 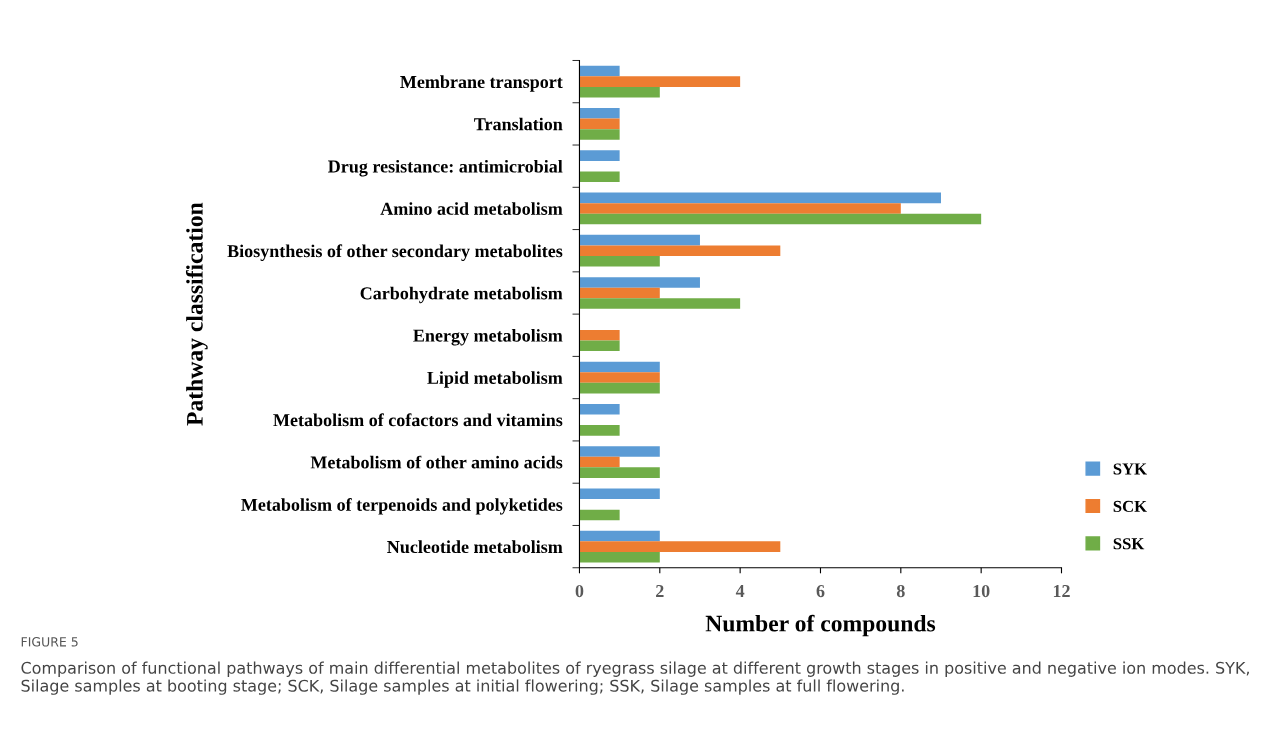 I want to click on y-tick-label: Drug resistance: antimicrobial, so click(x=445, y=168).